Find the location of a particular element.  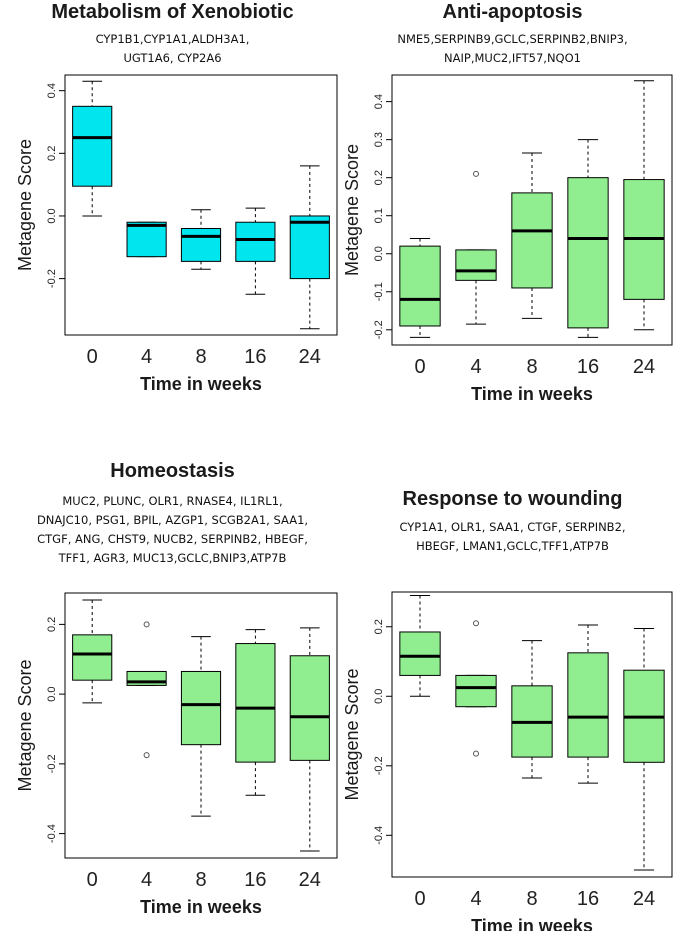

y-tick-label: 0.1 is located at coordinates (379, 215).